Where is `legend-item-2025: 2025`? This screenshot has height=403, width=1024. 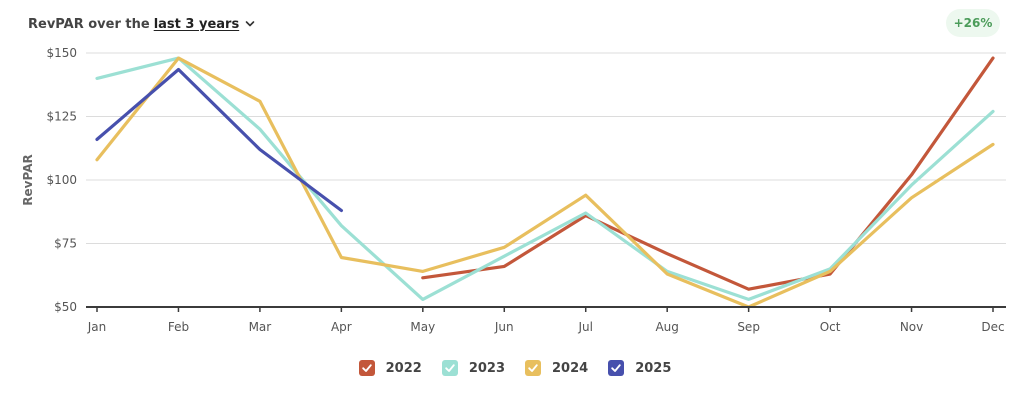 legend-item-2025: 2025 is located at coordinates (639, 368).